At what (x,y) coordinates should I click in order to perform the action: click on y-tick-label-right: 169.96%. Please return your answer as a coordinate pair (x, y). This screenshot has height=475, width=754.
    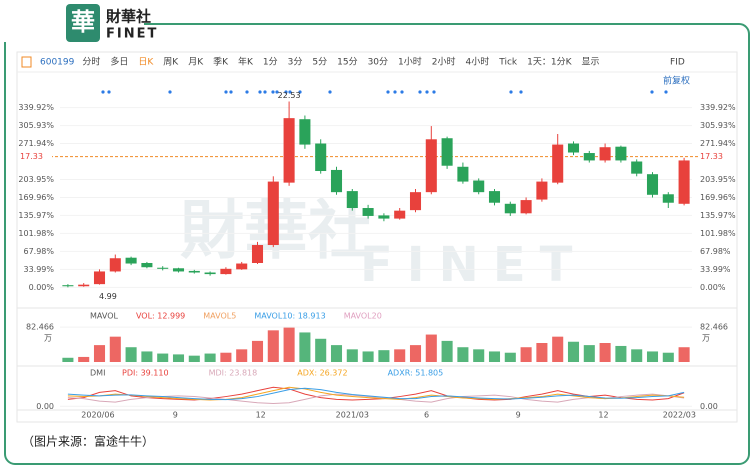
    Looking at the image, I should click on (718, 197).